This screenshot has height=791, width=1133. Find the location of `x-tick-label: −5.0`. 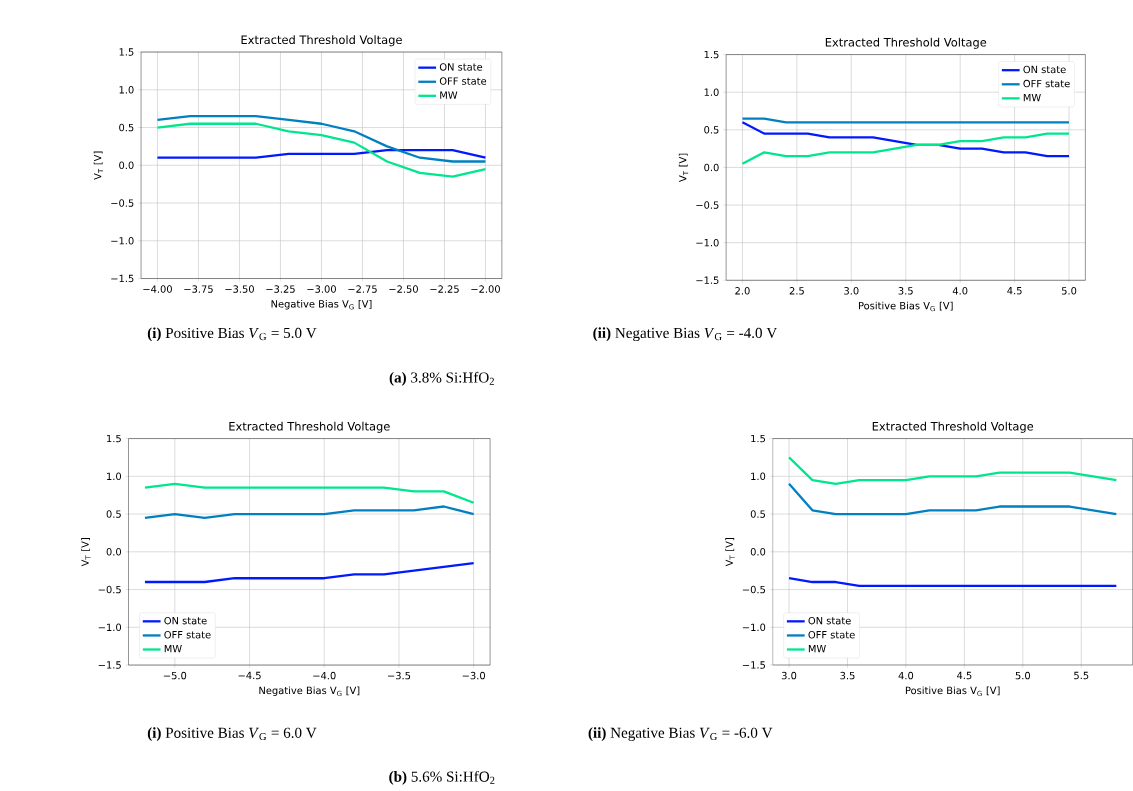

x-tick-label: −5.0 is located at coordinates (175, 675).